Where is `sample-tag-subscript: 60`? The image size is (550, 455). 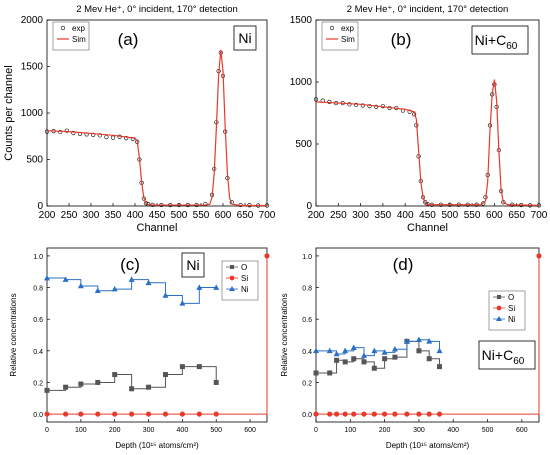
sample-tag-subscript: 60 is located at coordinates (512, 46).